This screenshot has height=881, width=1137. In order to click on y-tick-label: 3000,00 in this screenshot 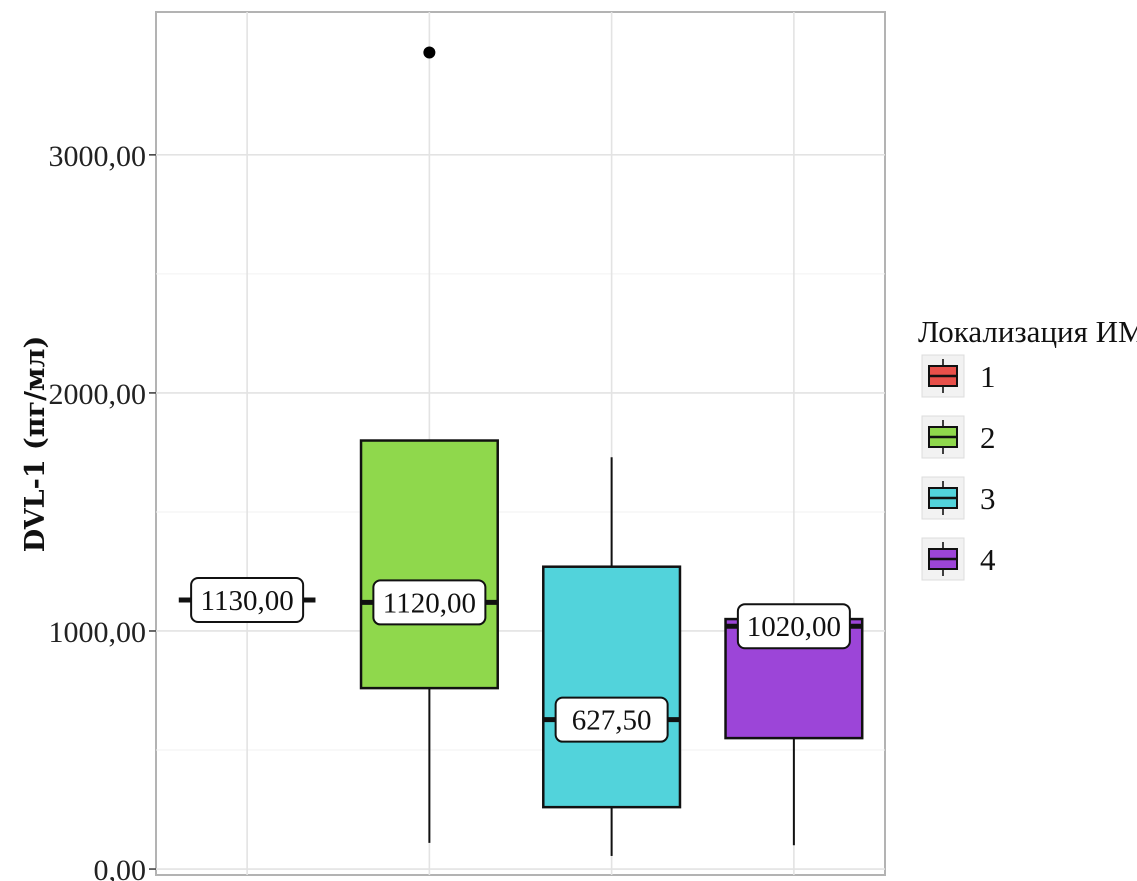, I will do `click(98, 156)`.